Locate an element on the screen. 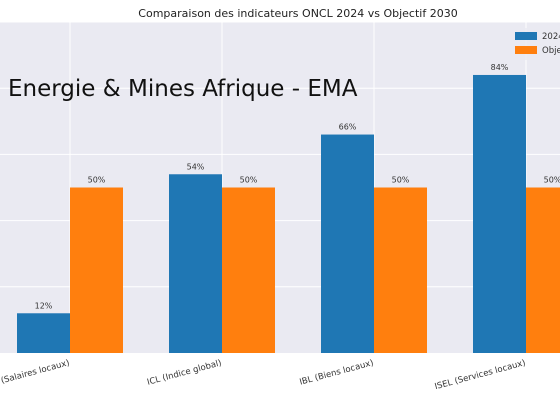 This screenshot has width=560, height=404. legend-swatch-objectif is located at coordinates (526, 50).